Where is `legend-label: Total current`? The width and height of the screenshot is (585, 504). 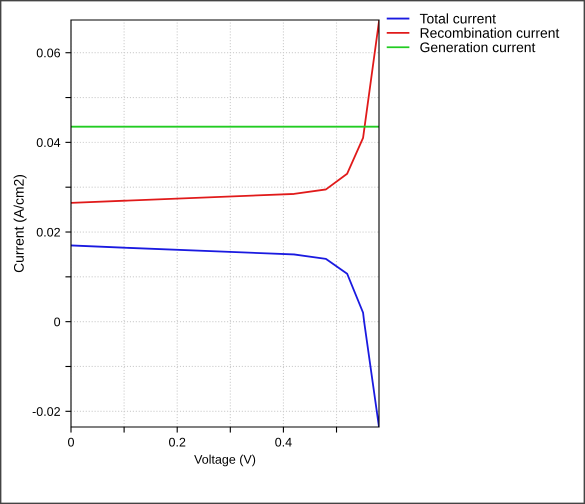
legend-label: Total current is located at coordinates (458, 18).